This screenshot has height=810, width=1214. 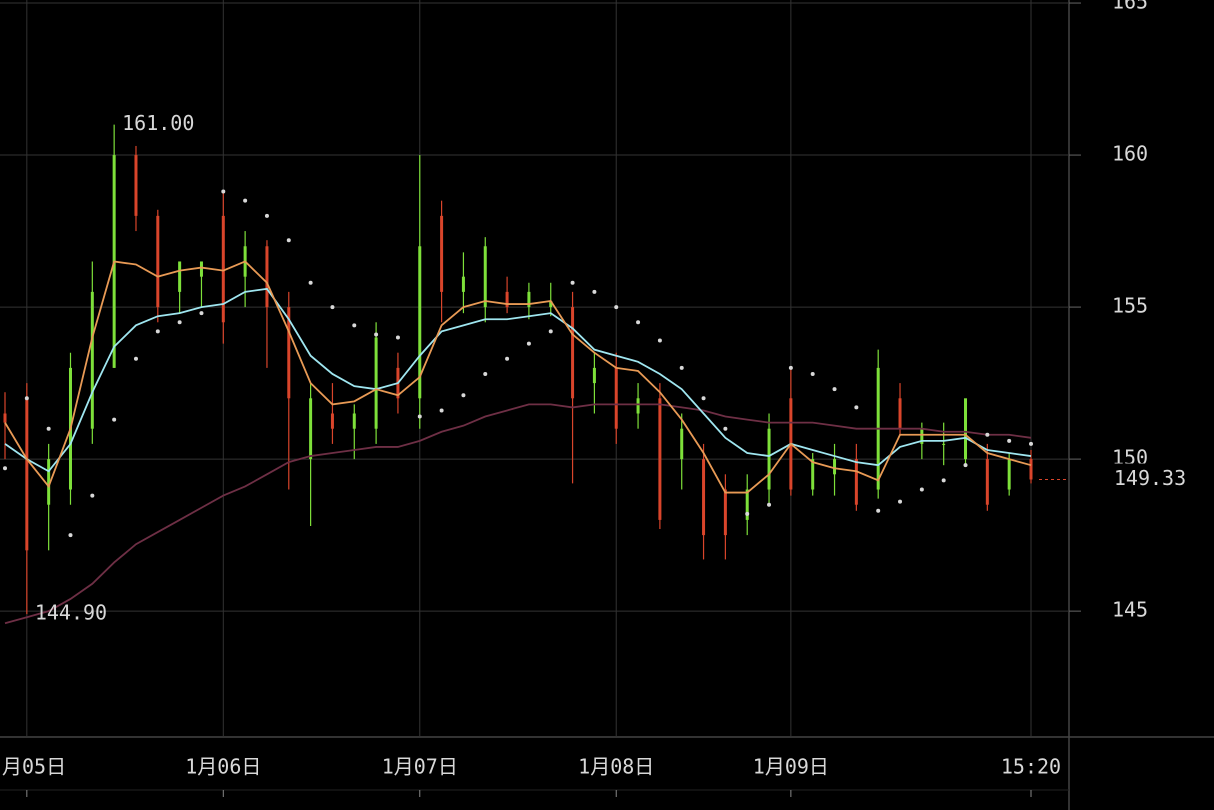 What do you see at coordinates (223, 767) in the screenshot?
I see `x-tick-label: 1月06日` at bounding box center [223, 767].